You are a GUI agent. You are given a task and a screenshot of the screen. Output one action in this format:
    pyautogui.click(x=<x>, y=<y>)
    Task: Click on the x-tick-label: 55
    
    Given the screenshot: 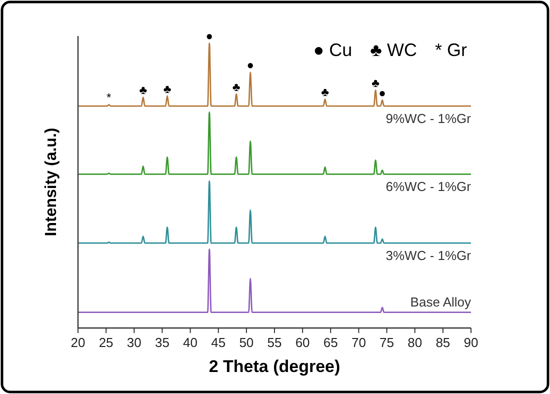 What is the action you would take?
    pyautogui.click(x=274, y=342)
    